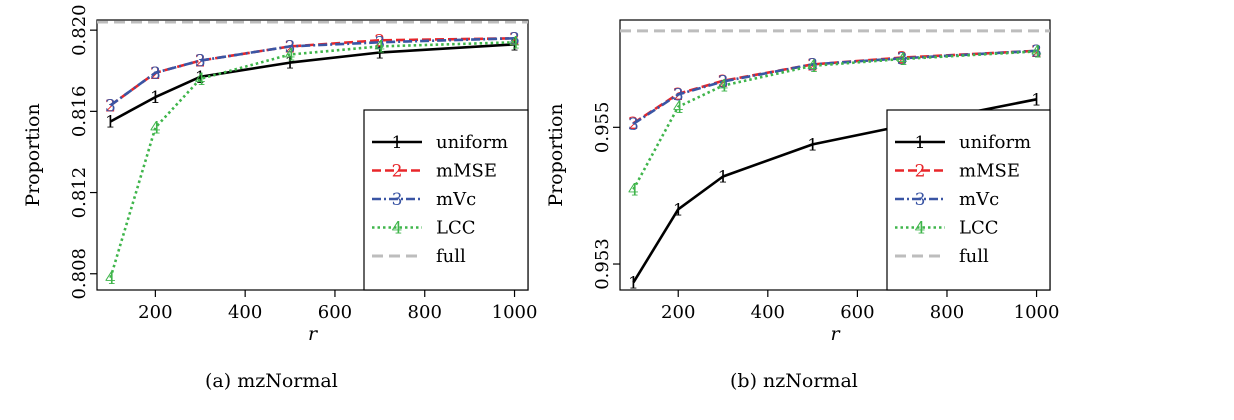  Describe the element at coordinates (79, 30) in the screenshot. I see `y-tick-label: 0.820` at that location.